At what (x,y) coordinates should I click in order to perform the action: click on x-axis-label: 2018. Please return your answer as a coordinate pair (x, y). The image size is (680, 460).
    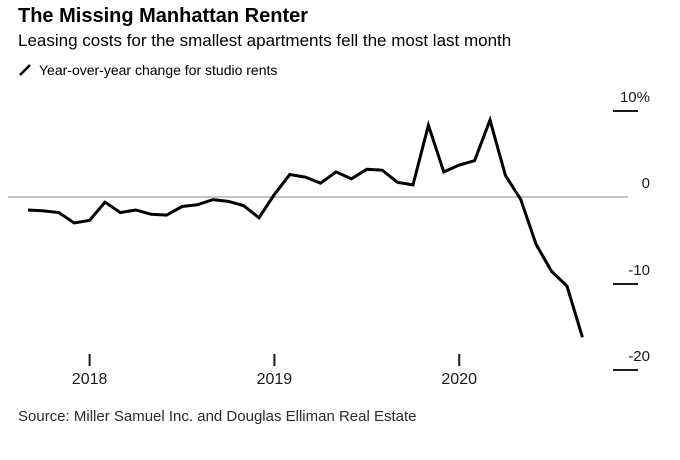
    Looking at the image, I should click on (89, 379).